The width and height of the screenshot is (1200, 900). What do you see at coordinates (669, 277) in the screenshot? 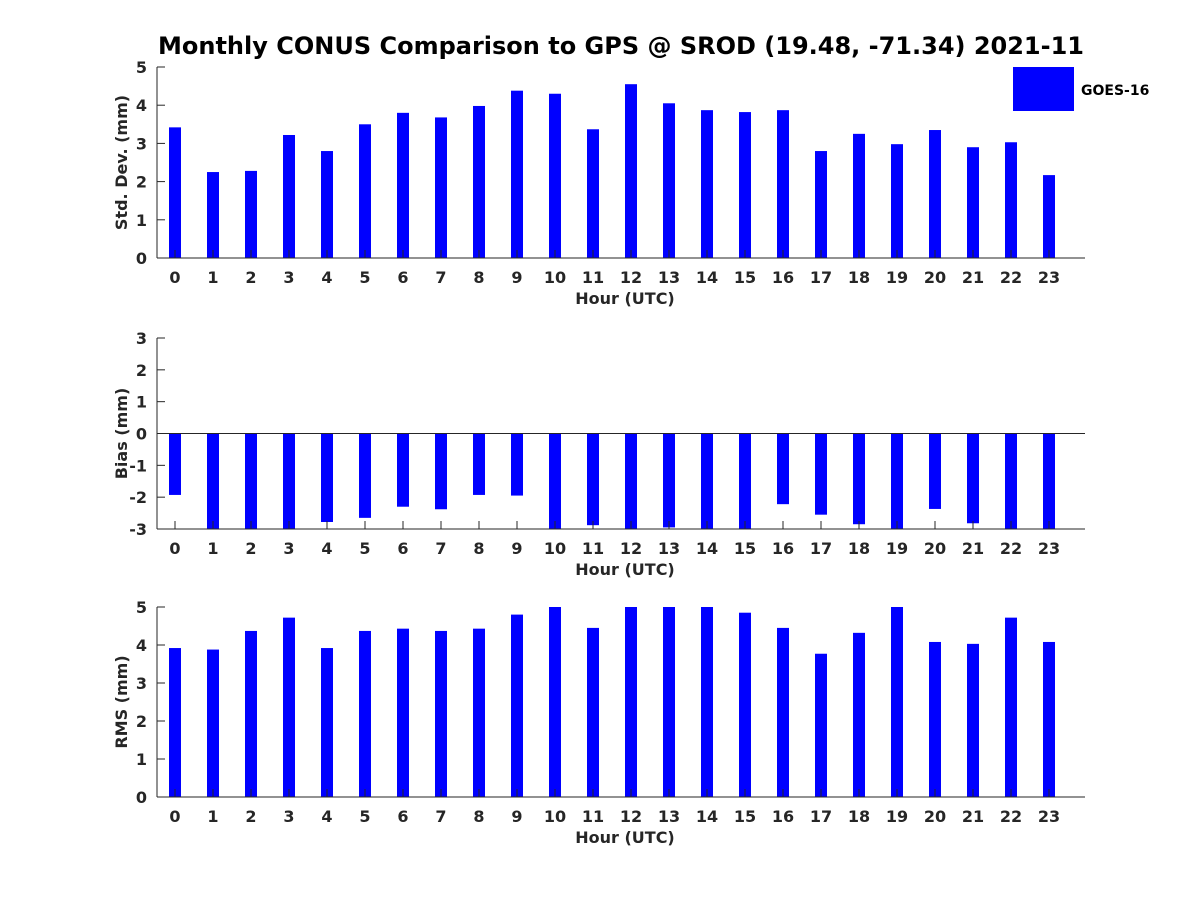
I see `std-dev-x-tick-label: 13` at bounding box center [669, 277].